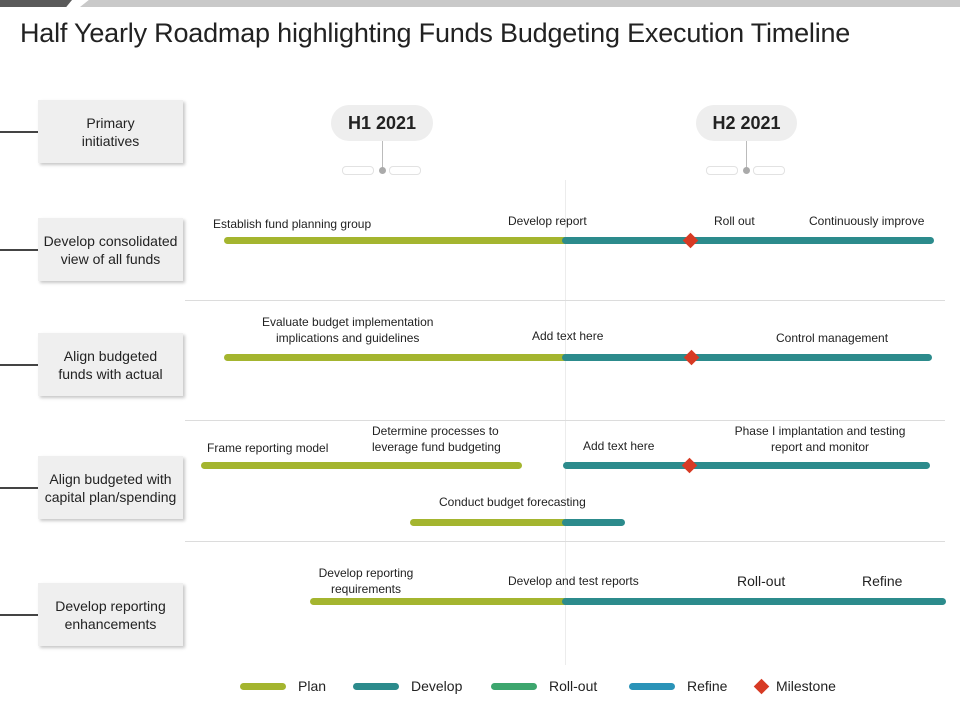 The image size is (960, 720). What do you see at coordinates (734, 221) in the screenshot?
I see `task-label: Roll out` at bounding box center [734, 221].